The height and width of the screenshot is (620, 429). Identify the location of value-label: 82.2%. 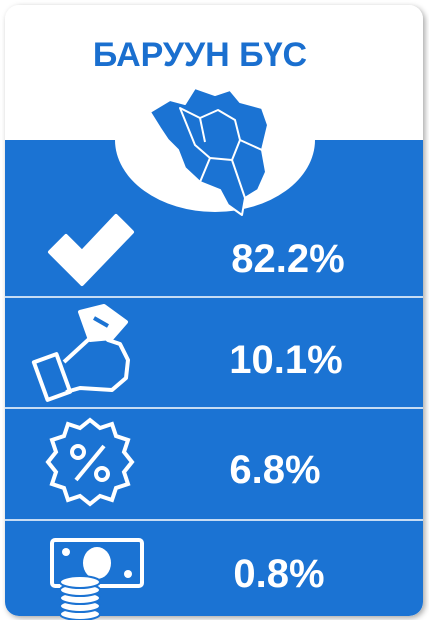
(287, 259).